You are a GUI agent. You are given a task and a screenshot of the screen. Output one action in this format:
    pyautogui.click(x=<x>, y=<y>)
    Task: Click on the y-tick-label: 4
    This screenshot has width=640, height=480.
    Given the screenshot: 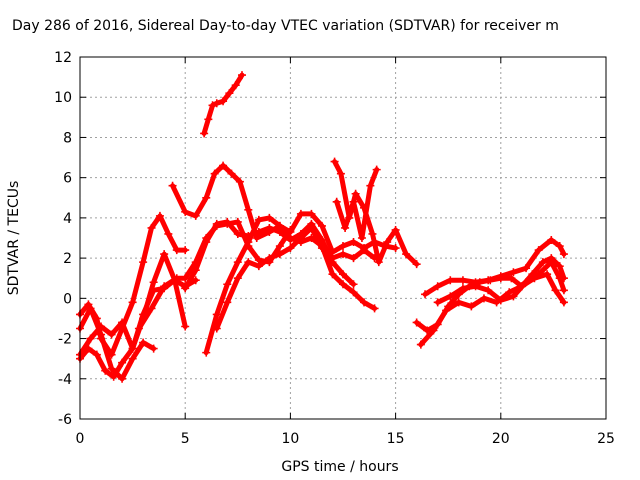 What is the action you would take?
    pyautogui.click(x=67, y=219)
    